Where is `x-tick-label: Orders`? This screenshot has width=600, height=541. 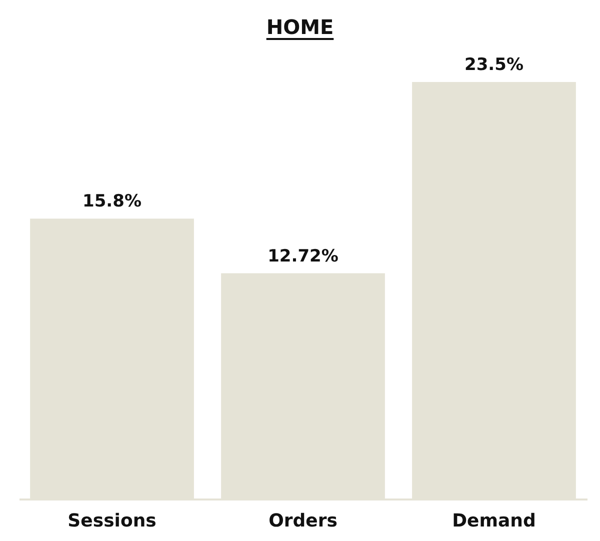 x-tick-label: Orders is located at coordinates (303, 521).